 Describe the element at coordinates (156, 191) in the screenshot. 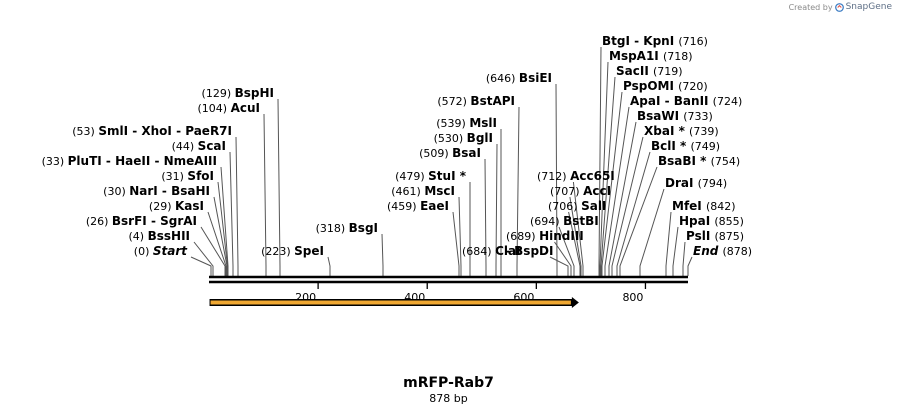

I see `site-label: (30) NarI - BsaHI` at that location.